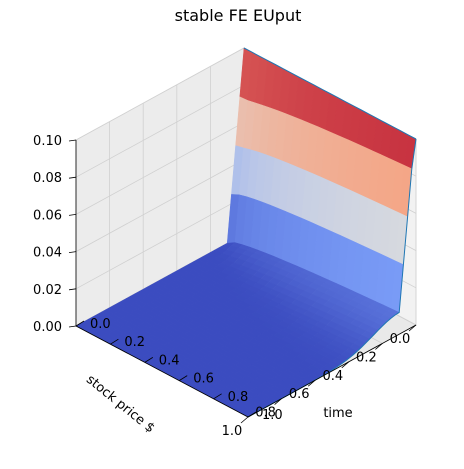 This screenshot has height=469, width=464. Describe the element at coordinates (265, 413) in the screenshot. I see `x-tick-label: 0.8` at that location.